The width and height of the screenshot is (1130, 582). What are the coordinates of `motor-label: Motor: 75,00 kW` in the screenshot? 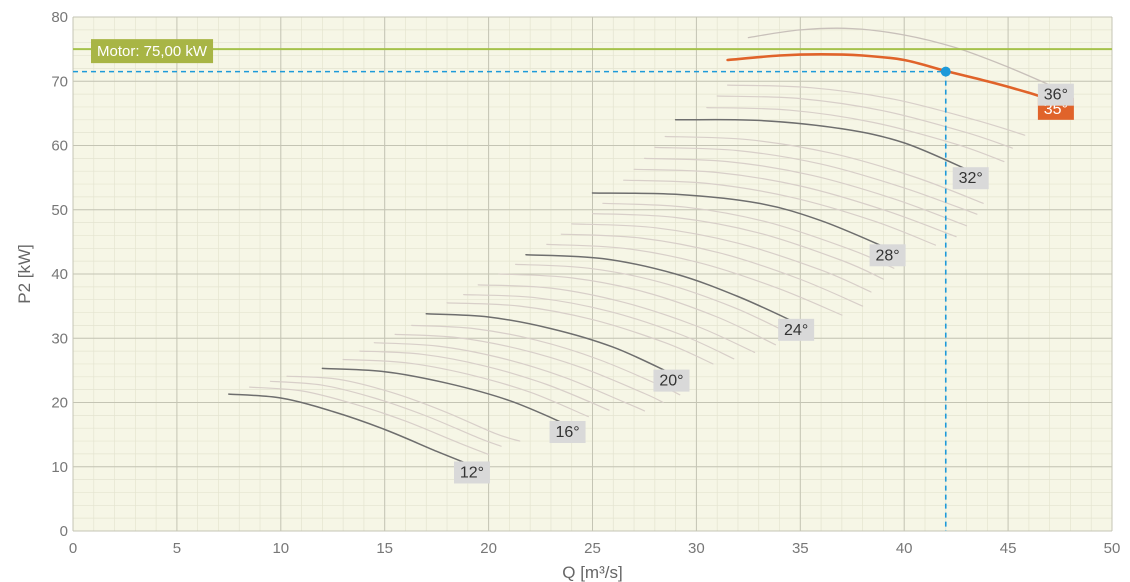 It's located at (152, 51).